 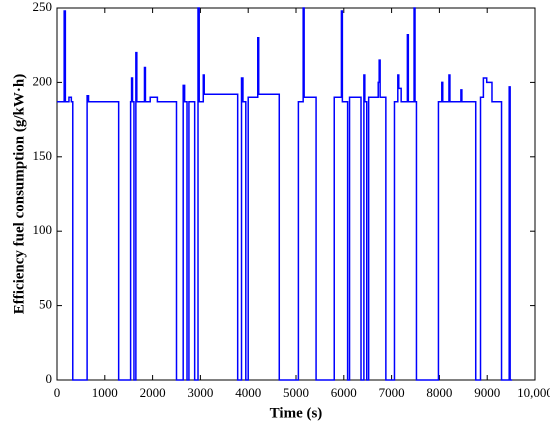 I want to click on x-tick-label: 5000, so click(x=296, y=392).